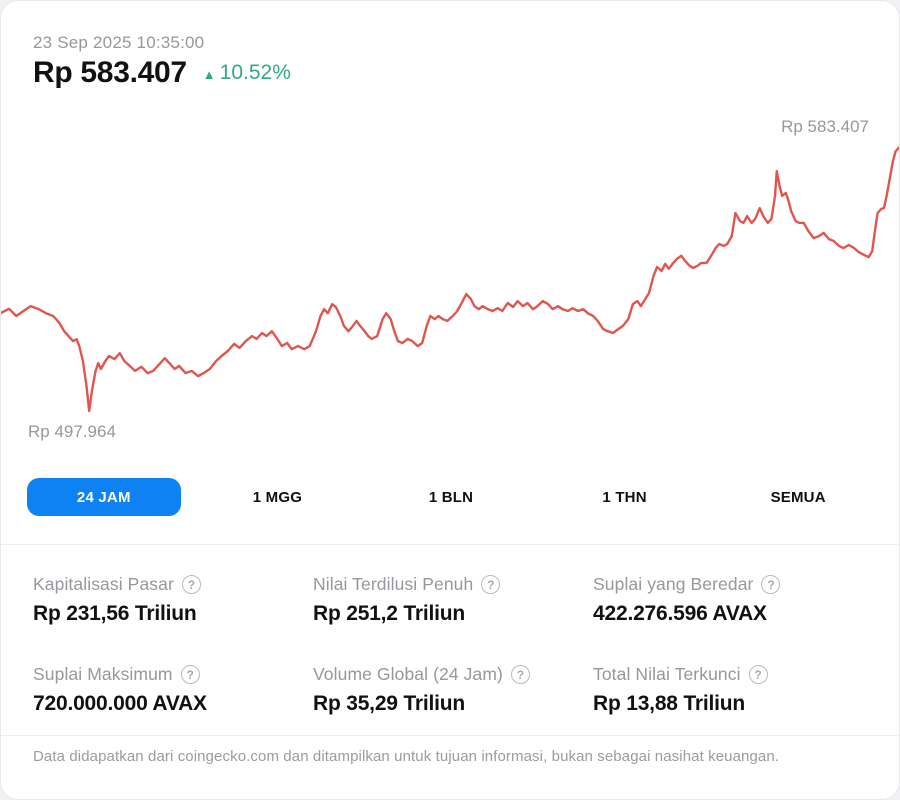 This screenshot has width=900, height=800. What do you see at coordinates (120, 703) in the screenshot?
I see `stat-value: 720.000.000 AVAX` at bounding box center [120, 703].